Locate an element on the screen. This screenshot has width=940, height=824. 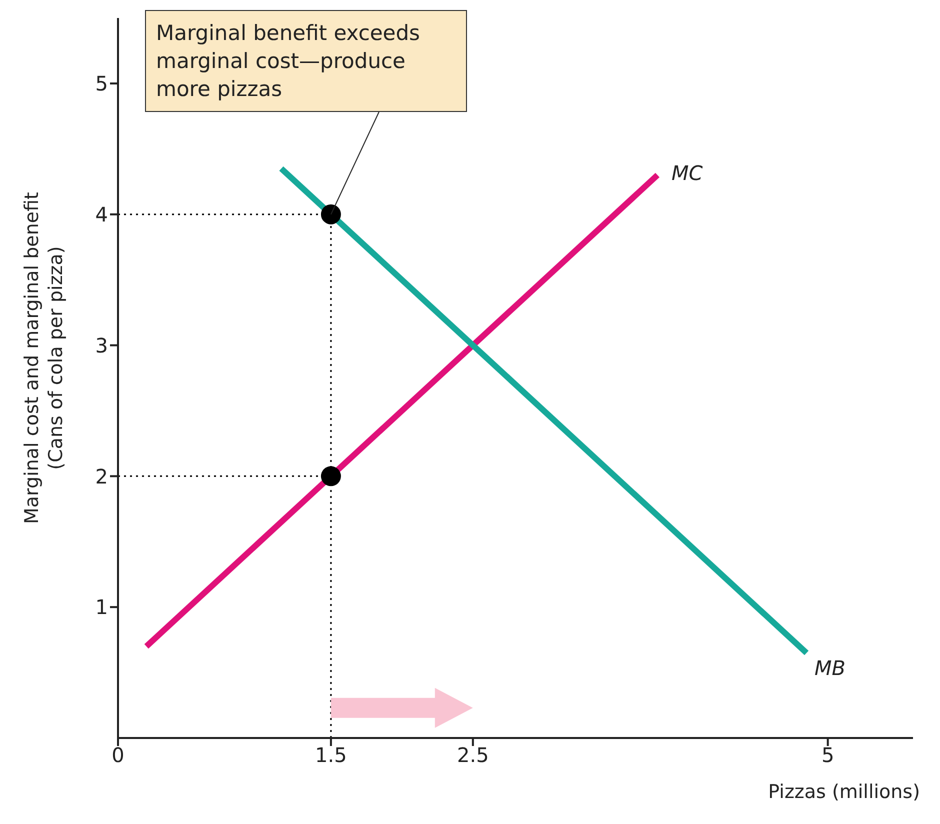
annotation: Marginal benefit exceeds marginal cost—produce more pizzas is located at coordinates (306, 61).